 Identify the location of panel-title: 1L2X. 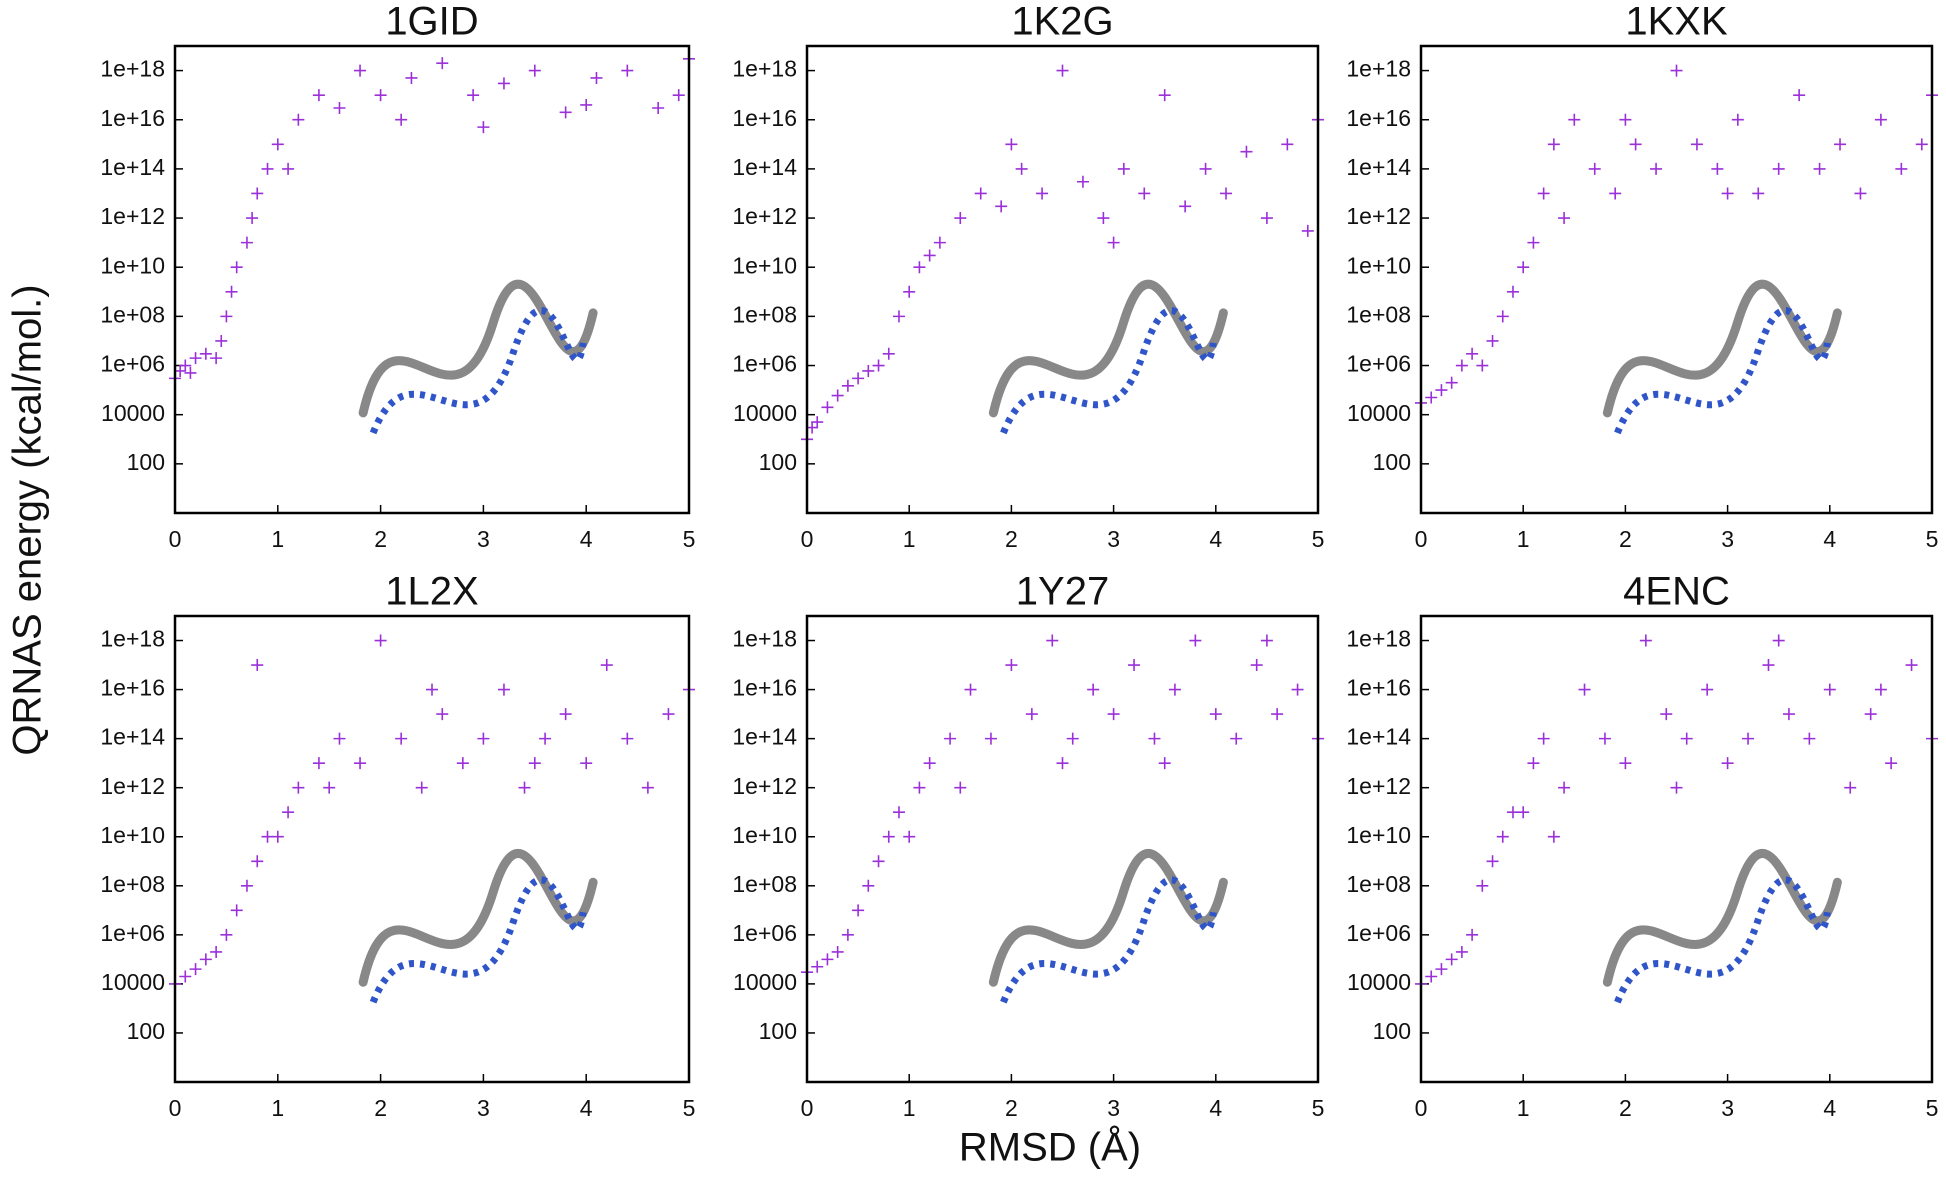
(431, 592).